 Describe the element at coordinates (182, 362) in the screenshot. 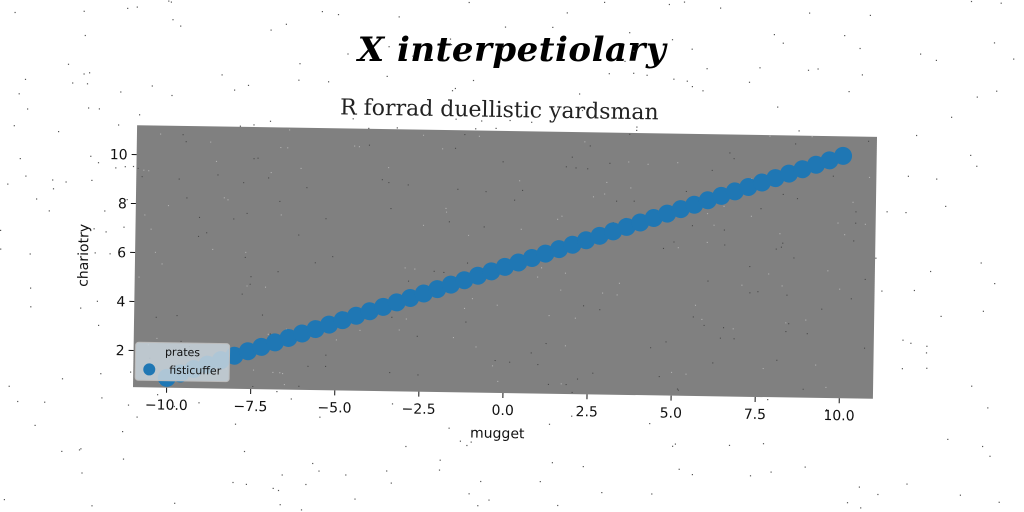

I see `legend: prates fisticuffer` at that location.